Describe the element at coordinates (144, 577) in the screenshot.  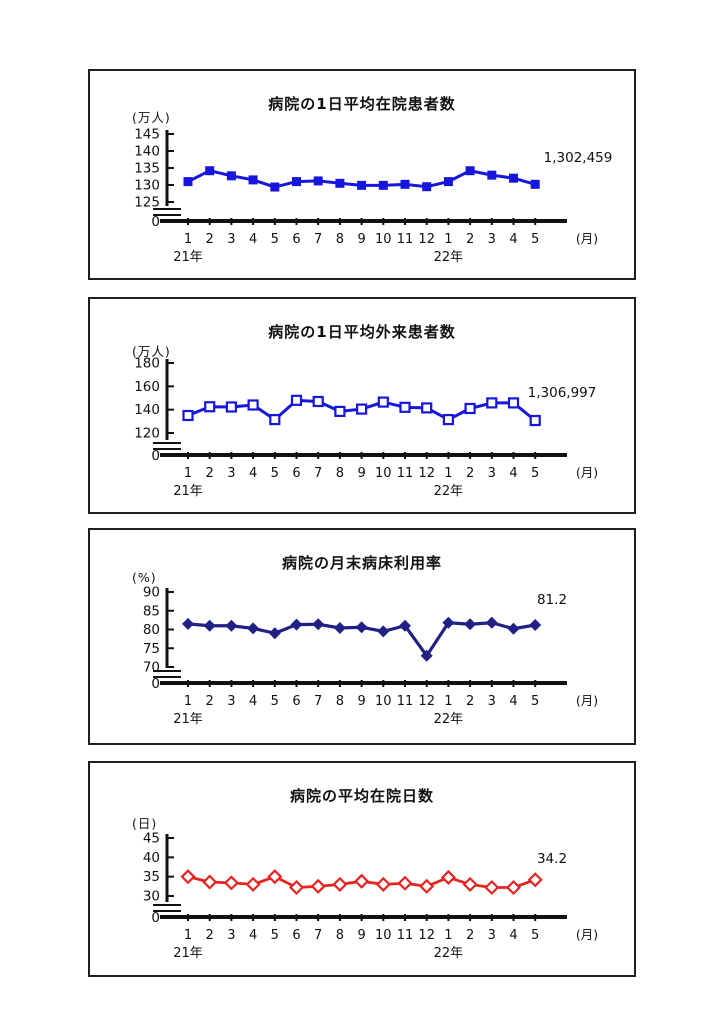
I see `y-axis-unit-label: (%)` at that location.